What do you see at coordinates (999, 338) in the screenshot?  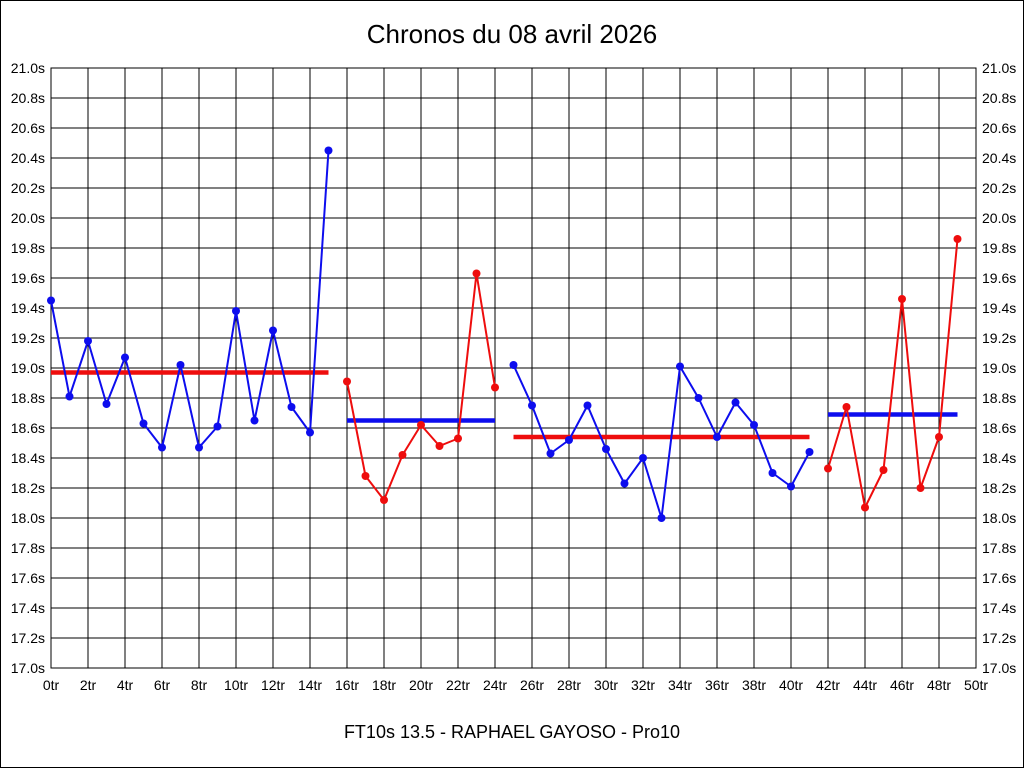 I see `y-axis-tick-label-right: 19.2s` at bounding box center [999, 338].